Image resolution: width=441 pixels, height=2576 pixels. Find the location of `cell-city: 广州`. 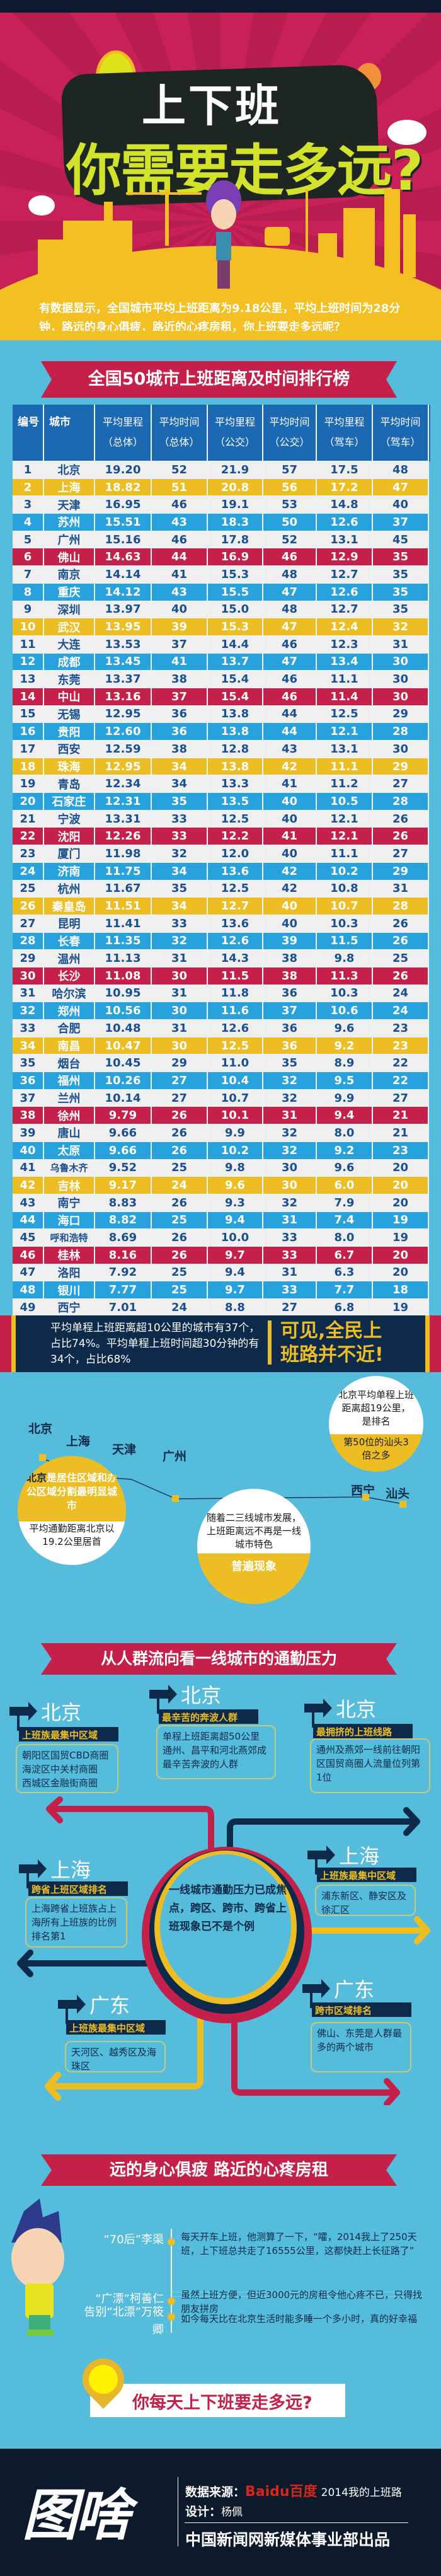

cell-city: 广州 is located at coordinates (69, 540).